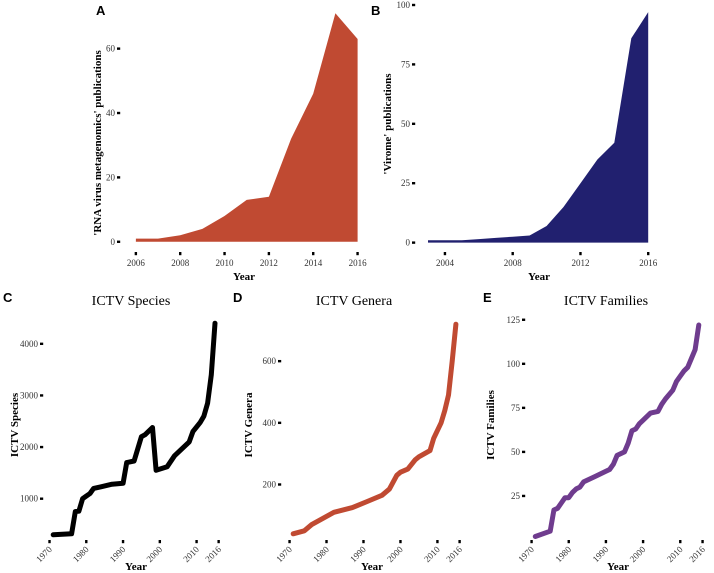 Image resolution: width=714 pixels, height=573 pixels. What do you see at coordinates (113, 242) in the screenshot?
I see `panel-a-ytick-label: 0` at bounding box center [113, 242].